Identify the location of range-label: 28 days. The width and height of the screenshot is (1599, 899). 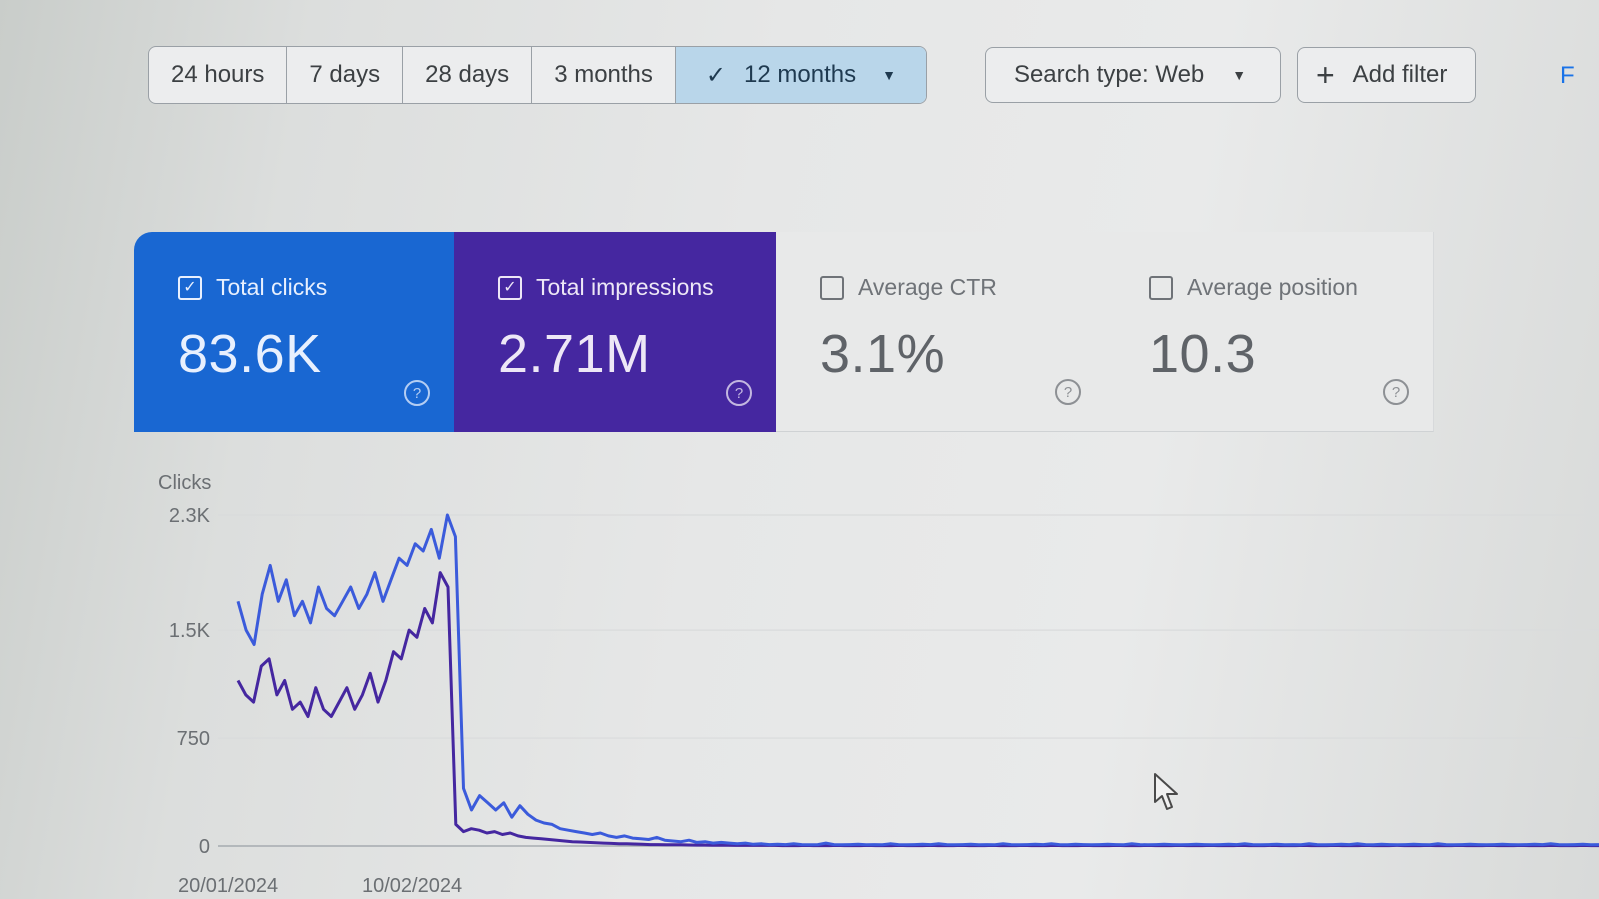
(467, 74).